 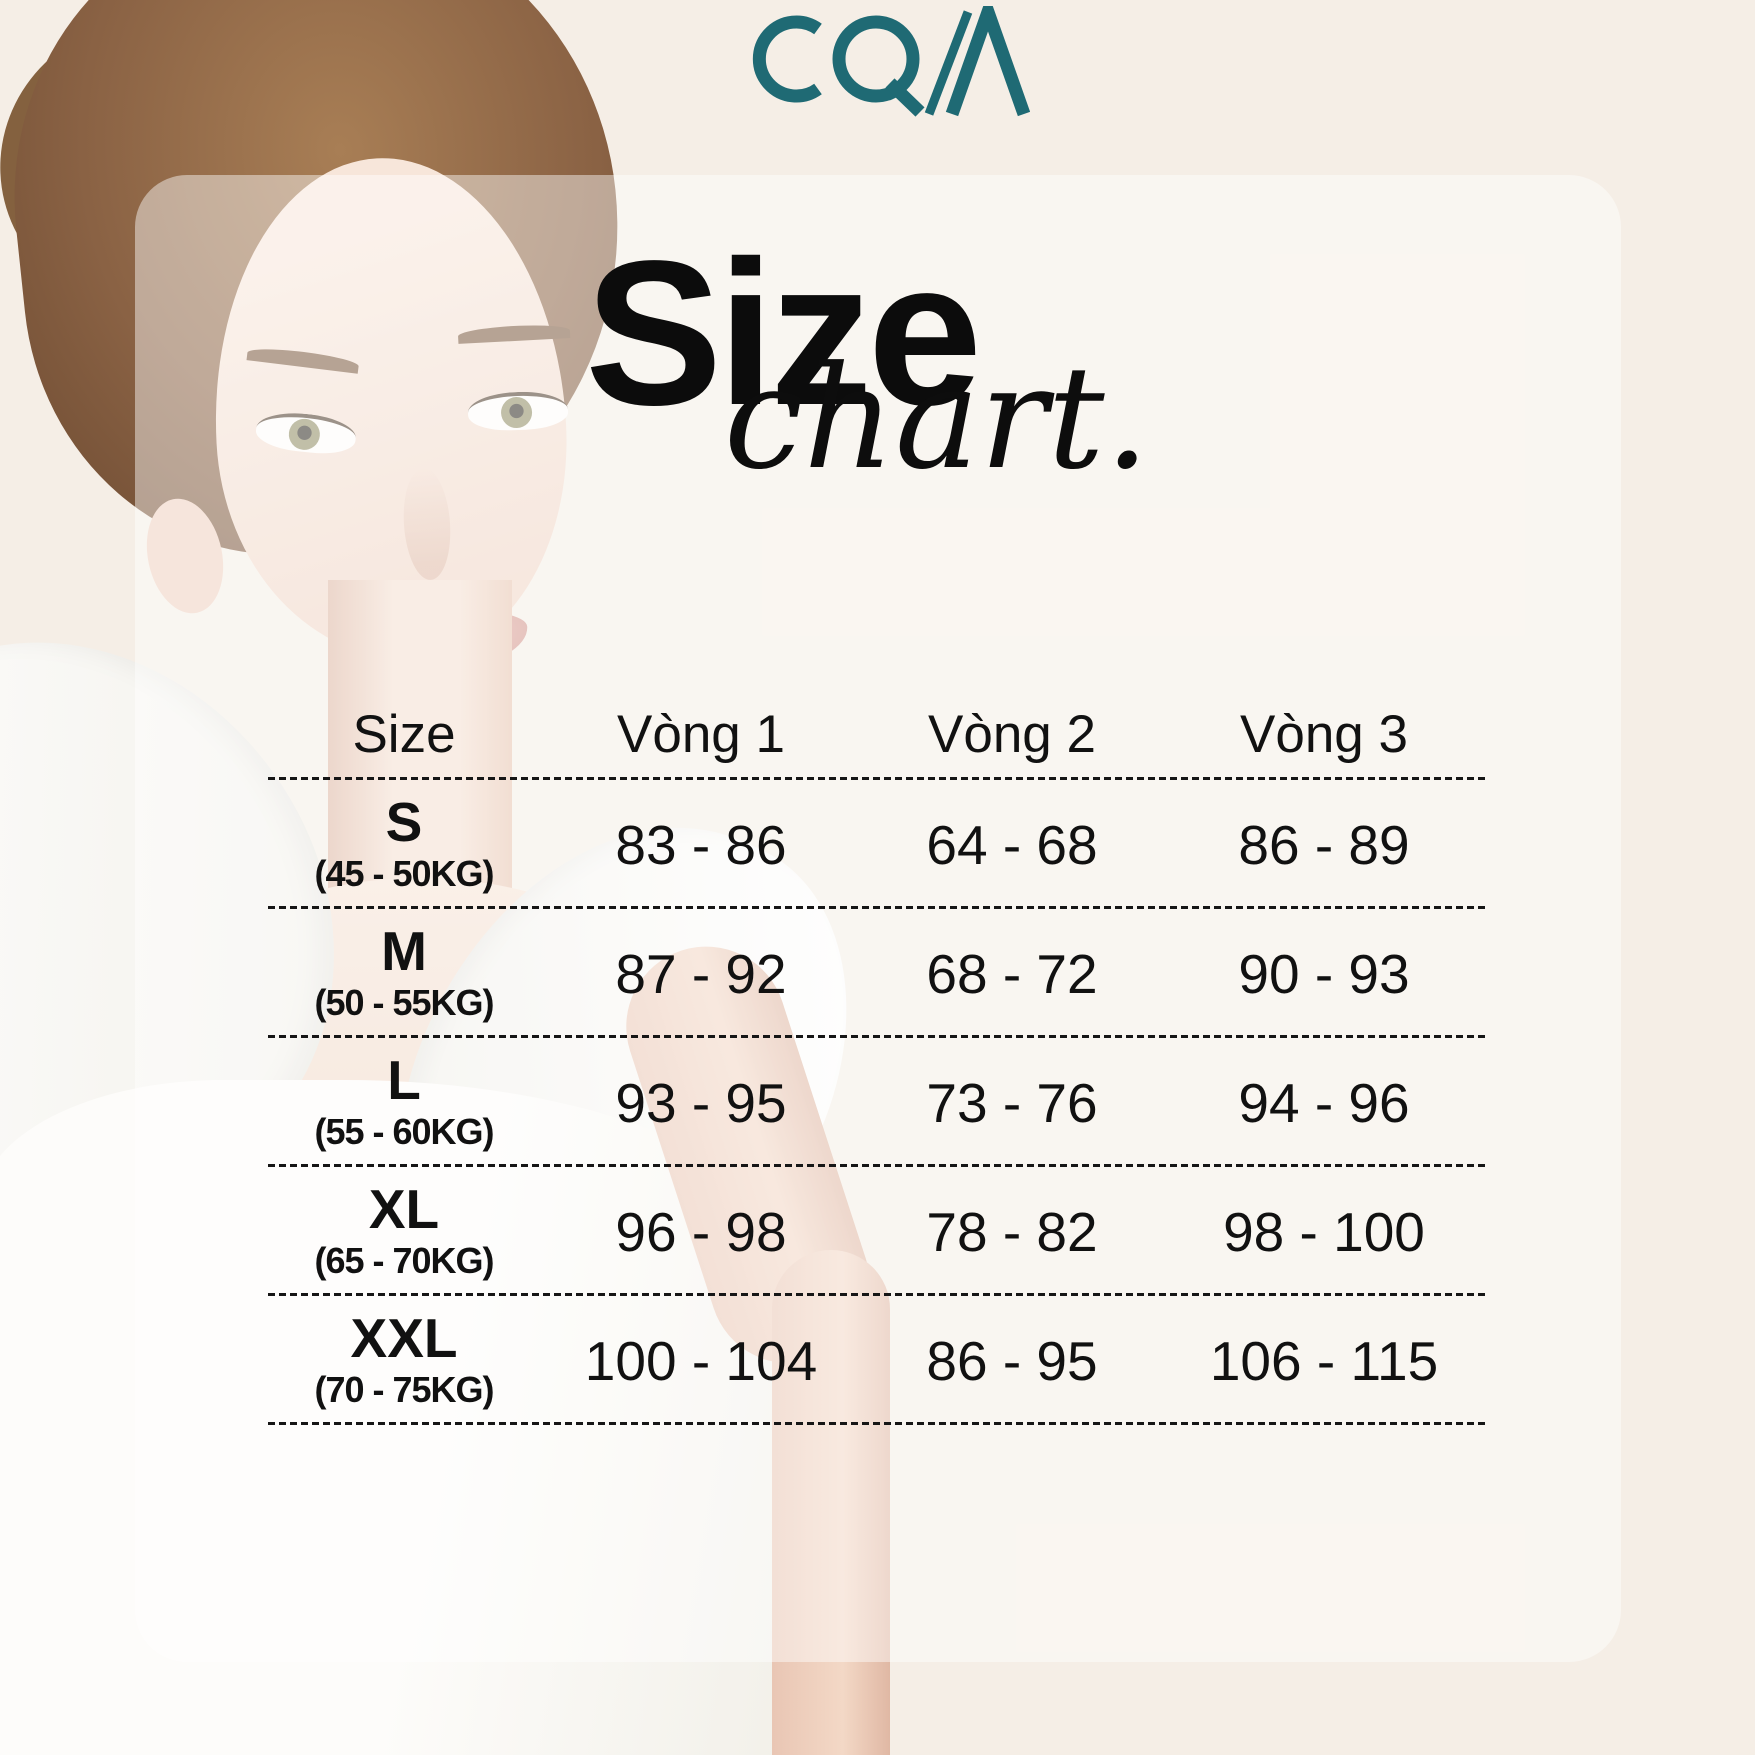 I want to click on vong2-value: 86 - 95, so click(x=1012, y=1360).